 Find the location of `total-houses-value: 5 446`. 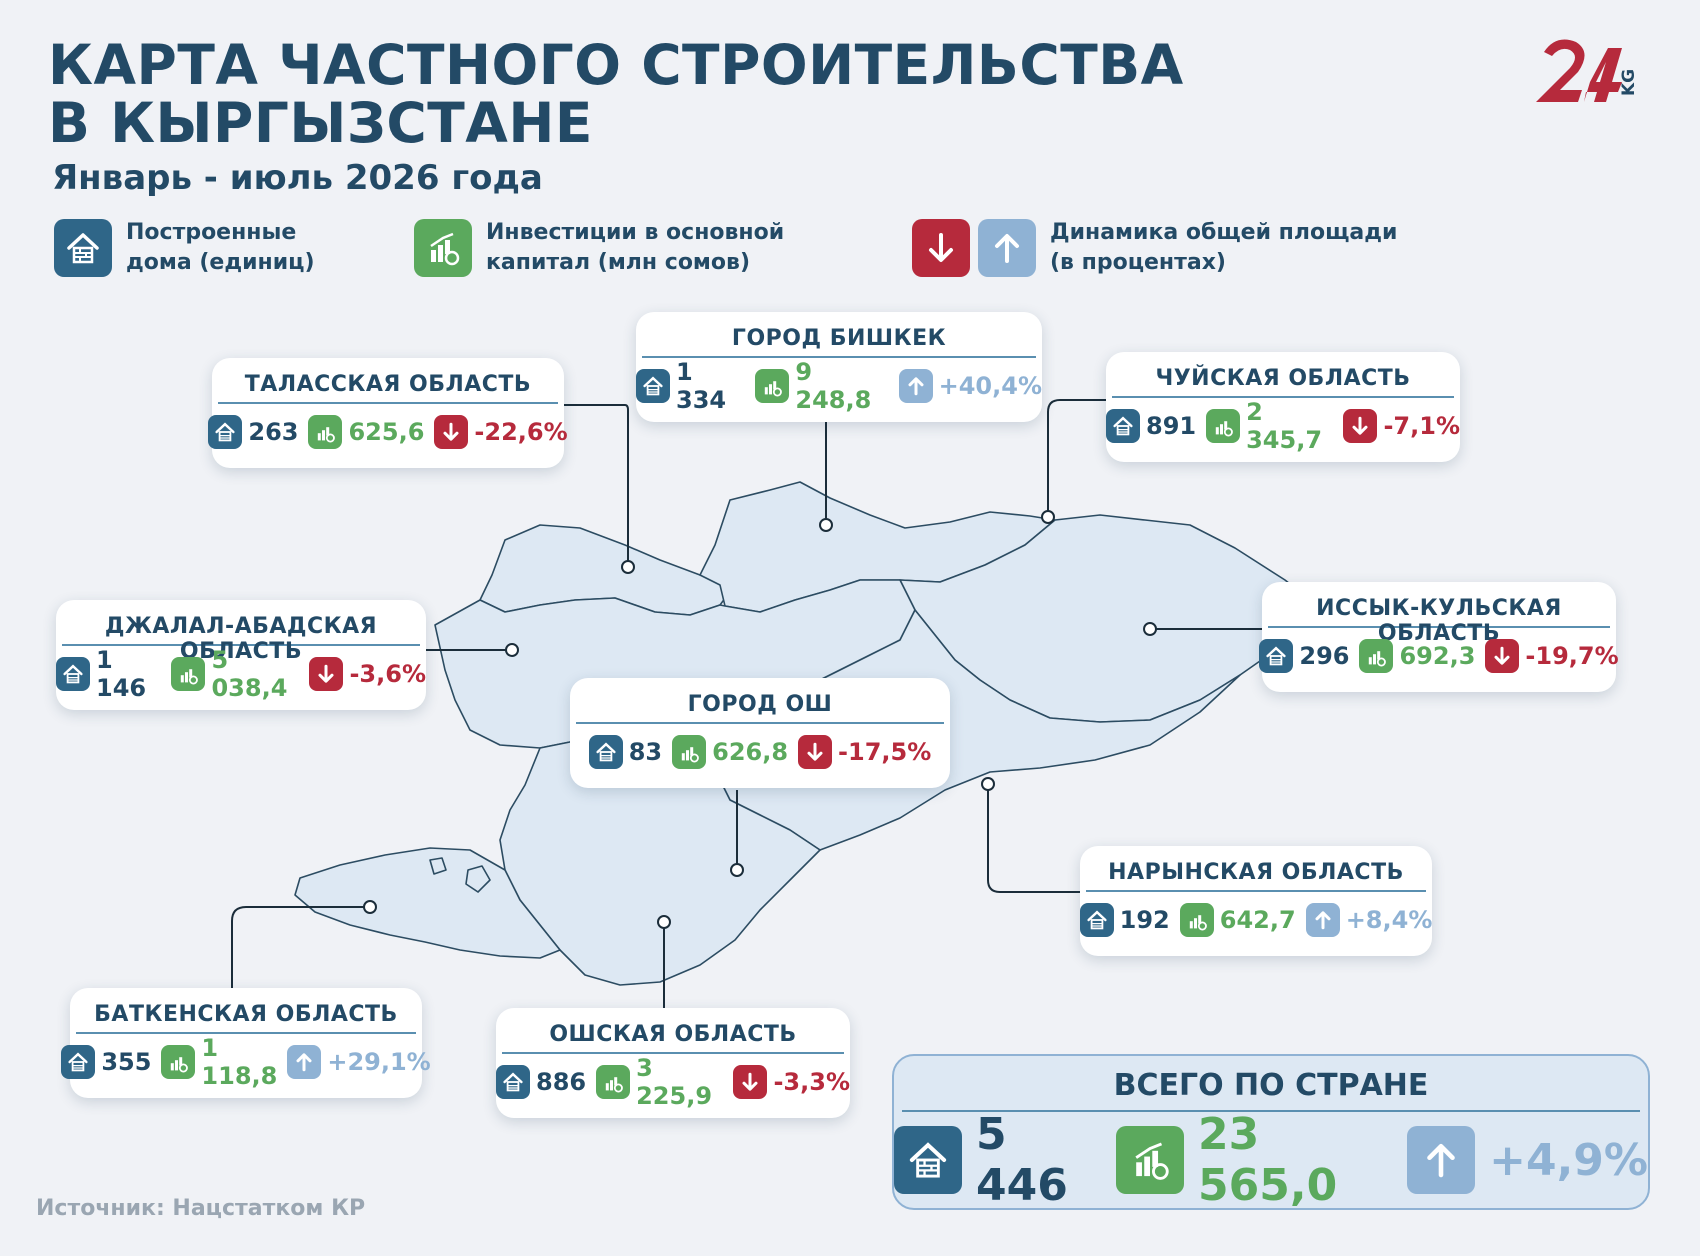

total-houses-value: 5 446 is located at coordinates (1022, 1160).